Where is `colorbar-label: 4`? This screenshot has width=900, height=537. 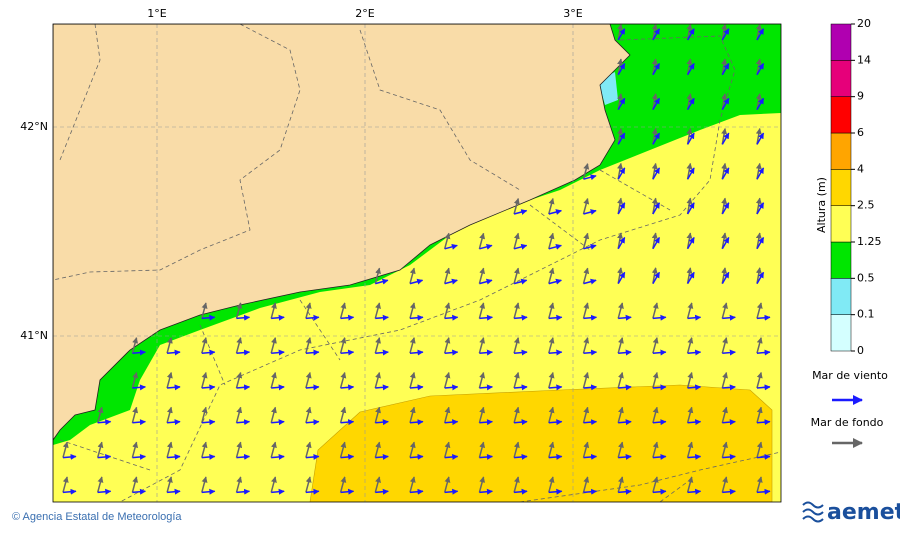 colorbar-label: 4 is located at coordinates (860, 168).